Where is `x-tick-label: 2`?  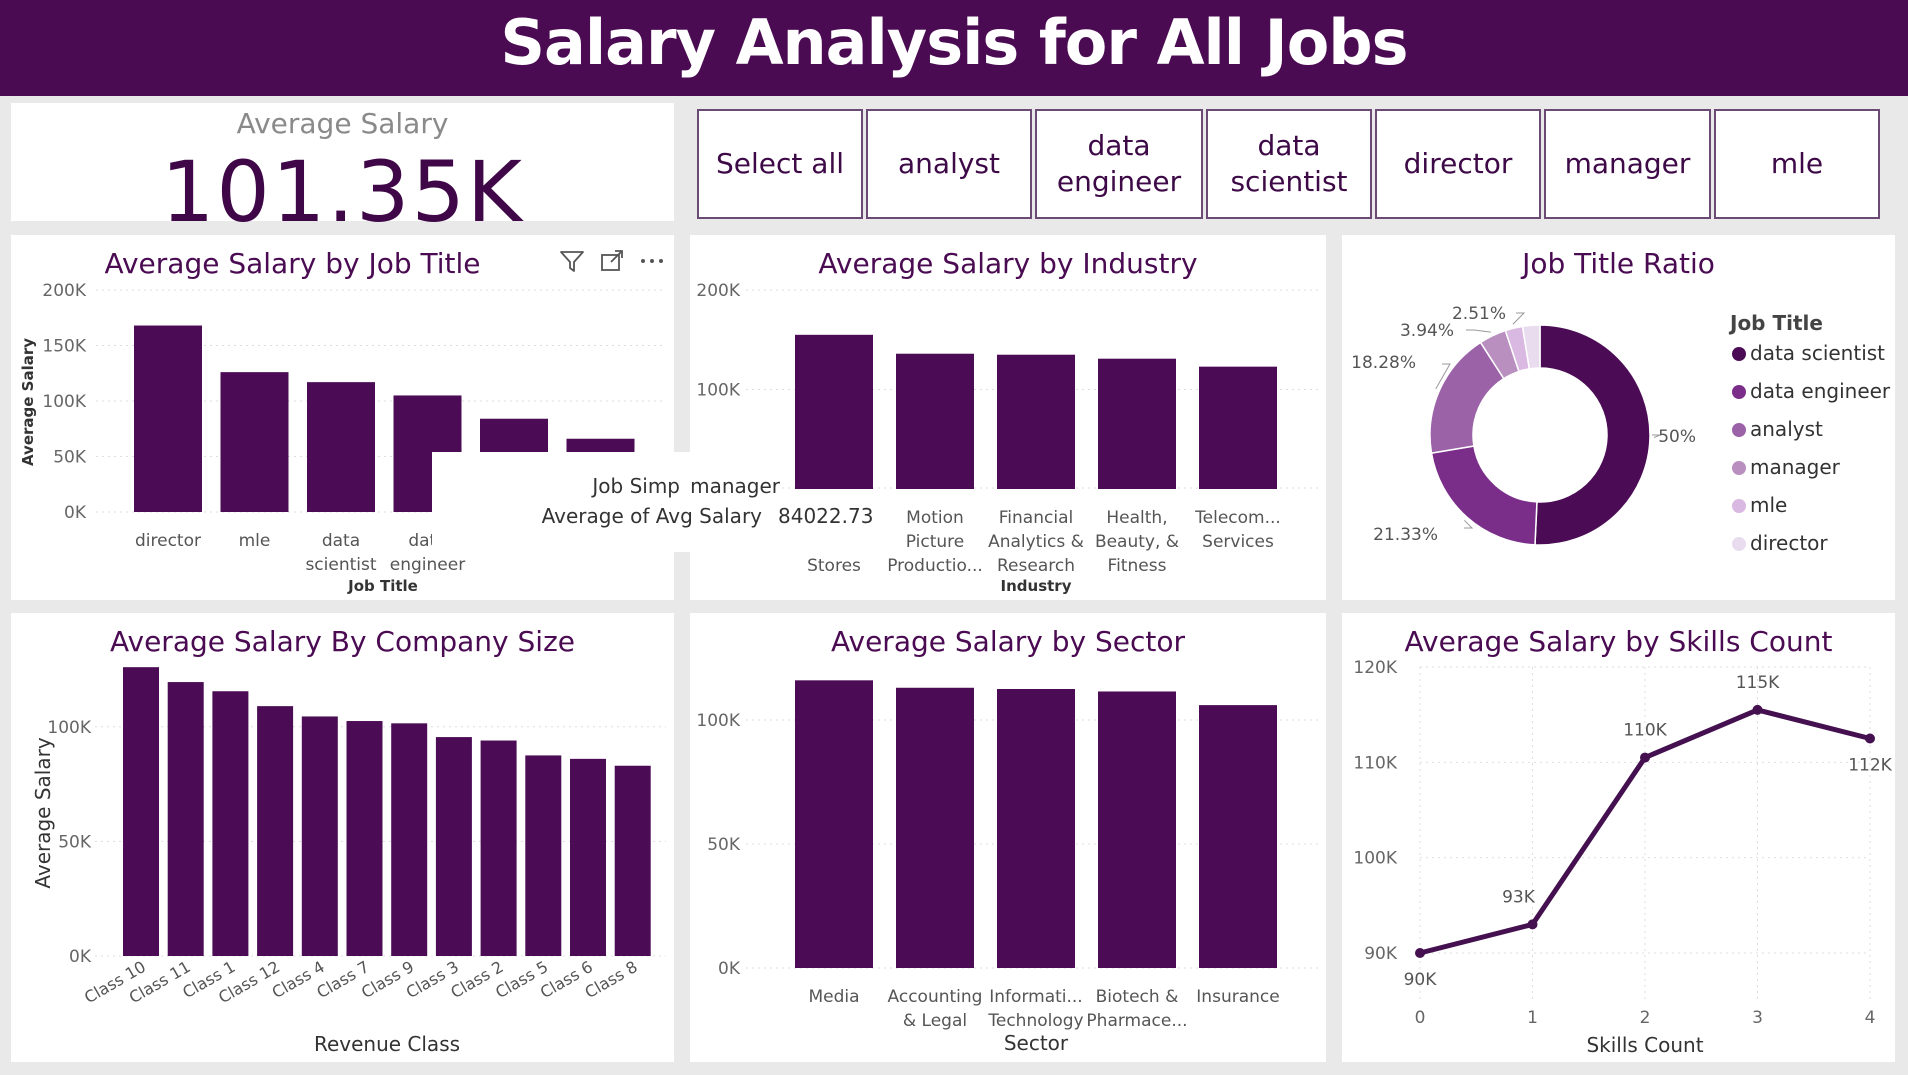 x-tick-label: 2 is located at coordinates (1645, 1018).